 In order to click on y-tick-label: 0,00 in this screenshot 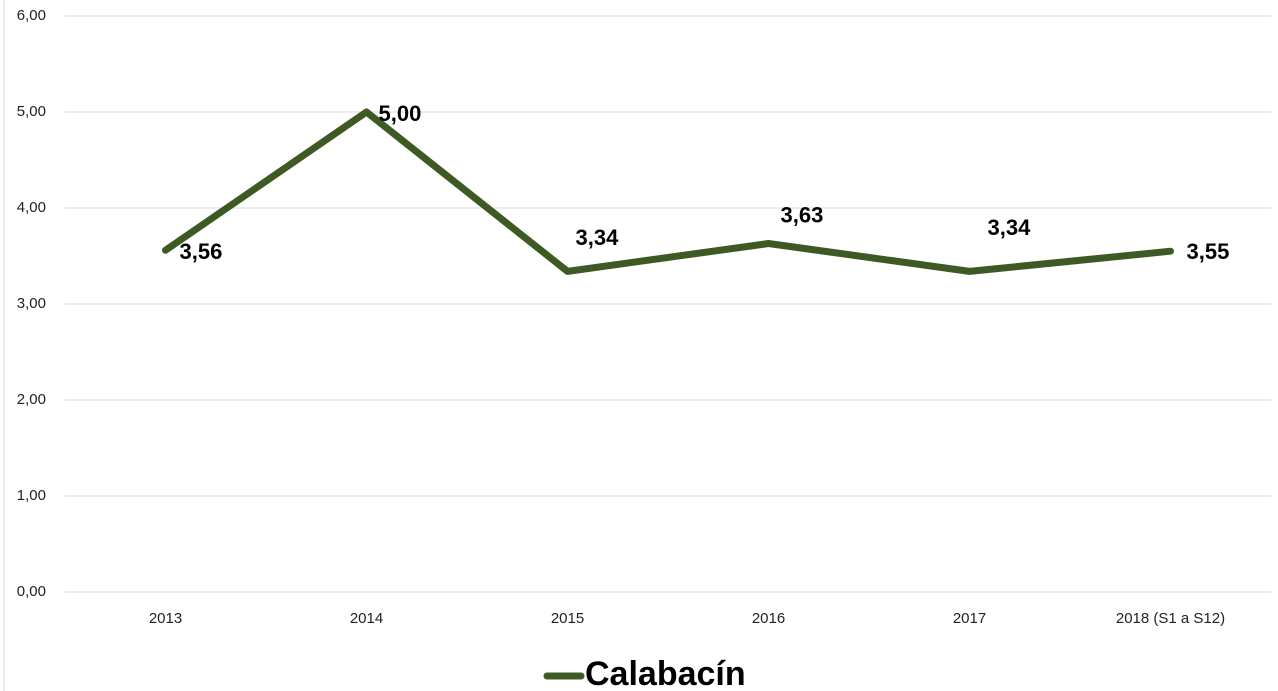, I will do `click(31, 591)`.